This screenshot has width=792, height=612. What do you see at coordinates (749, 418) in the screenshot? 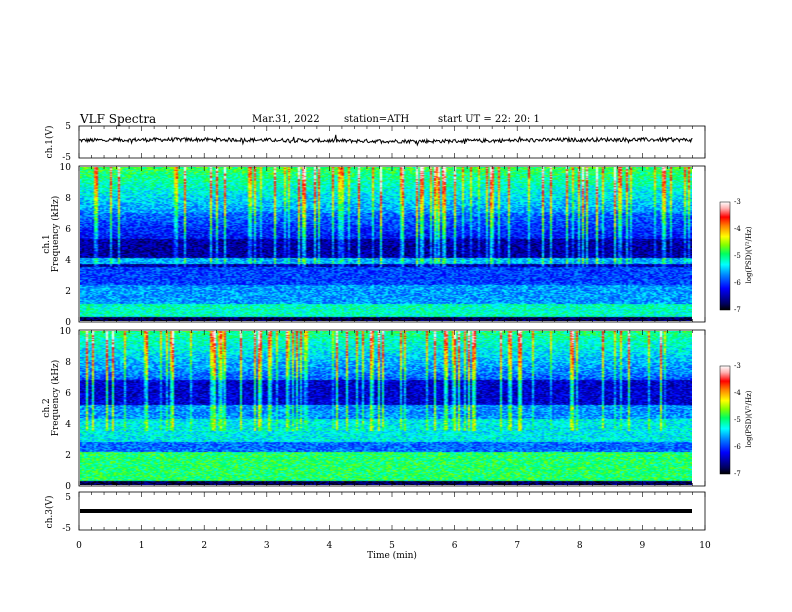
I see `ch2-colorbar-label: log(PSD)(V²/Hz)` at bounding box center [749, 418].